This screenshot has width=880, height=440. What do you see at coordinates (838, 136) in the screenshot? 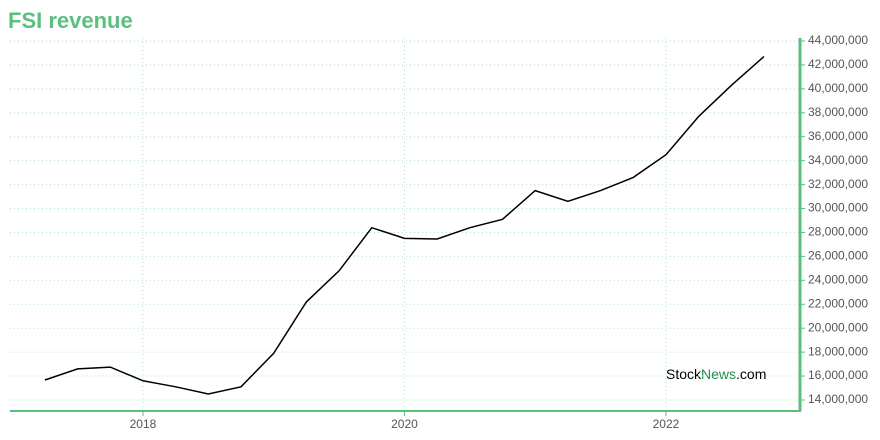
I see `y-tick-label: 36,000,000` at bounding box center [838, 136].